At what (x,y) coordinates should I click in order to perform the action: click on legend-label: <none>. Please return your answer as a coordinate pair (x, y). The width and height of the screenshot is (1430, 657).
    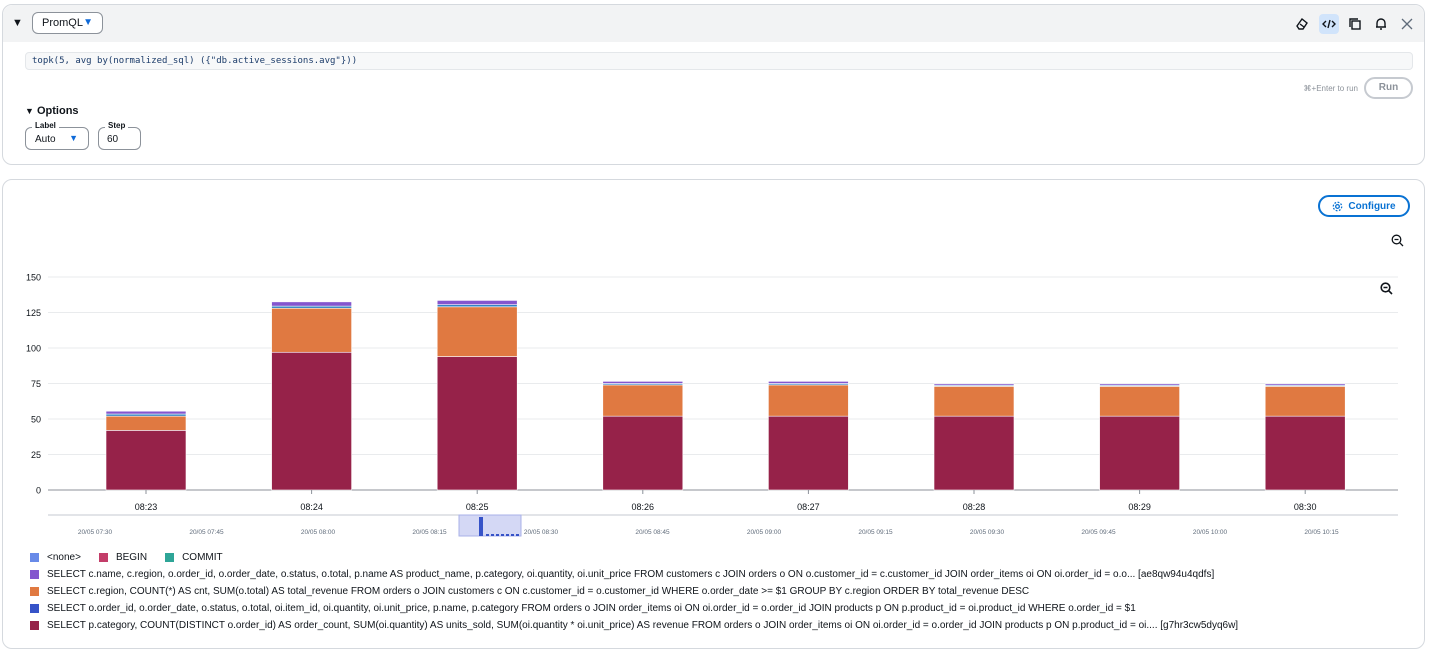
    Looking at the image, I should click on (64, 557).